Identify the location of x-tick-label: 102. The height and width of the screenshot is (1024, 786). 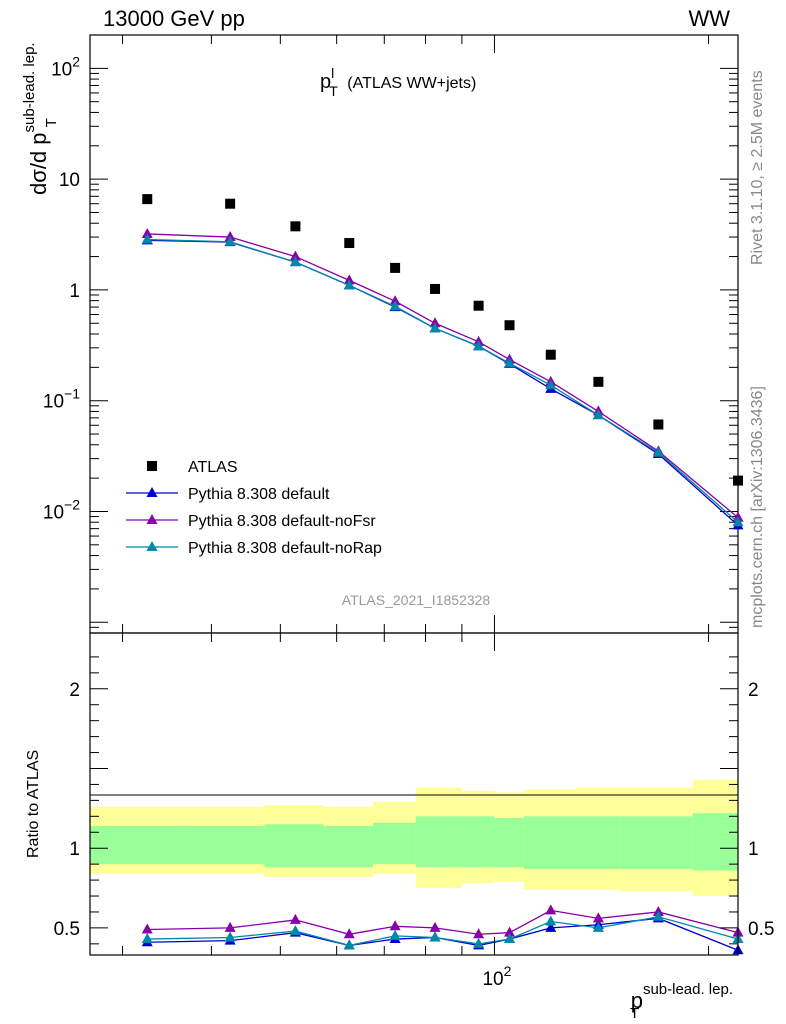
(496, 976).